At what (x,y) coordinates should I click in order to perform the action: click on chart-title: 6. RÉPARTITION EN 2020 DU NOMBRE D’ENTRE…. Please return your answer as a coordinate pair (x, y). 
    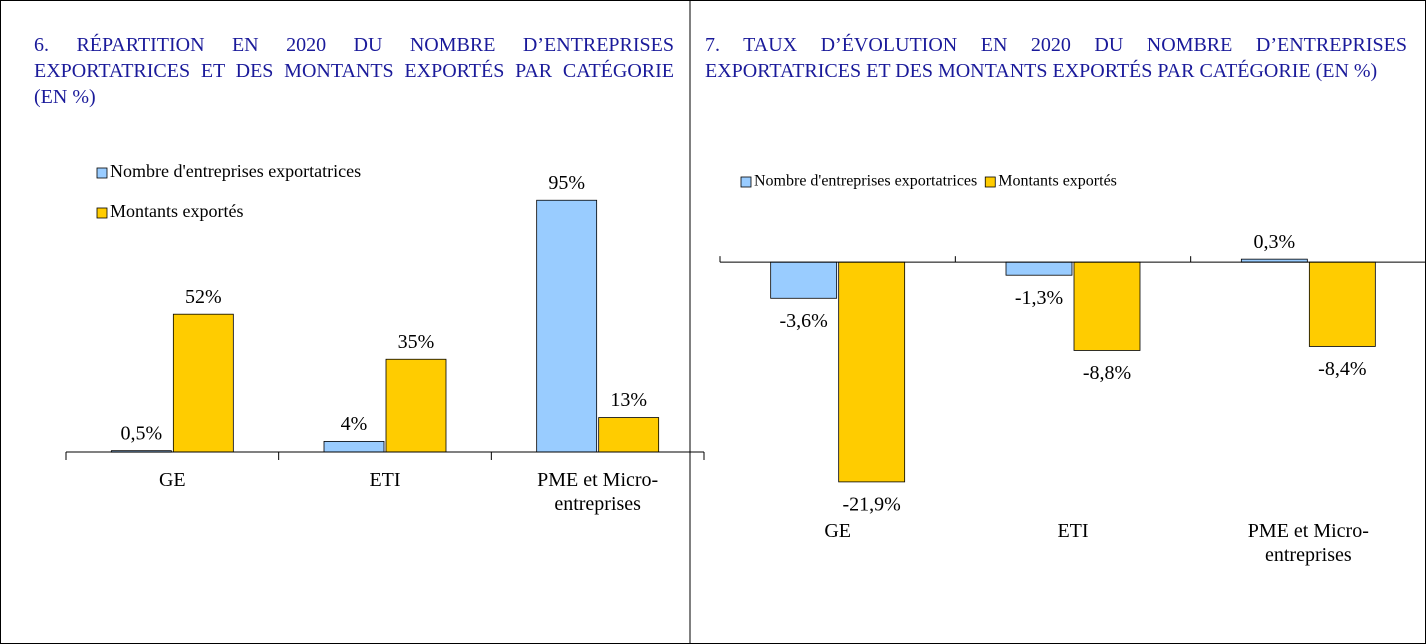
    Looking at the image, I should click on (354, 71).